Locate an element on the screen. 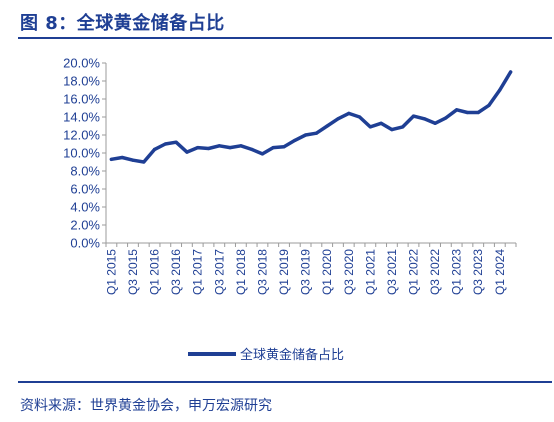 The height and width of the screenshot is (422, 554). title-rule is located at coordinates (285, 38).